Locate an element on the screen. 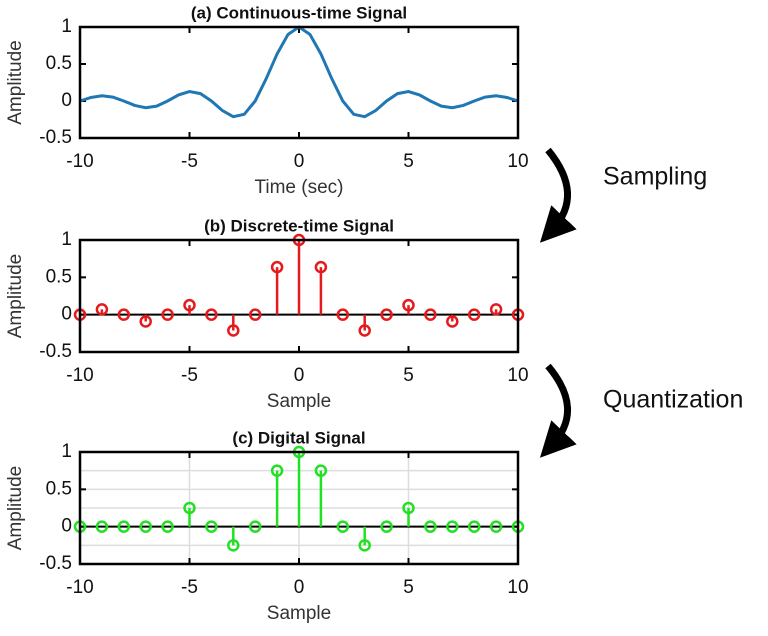  subplot-title: (c) Digital Signal is located at coordinates (298, 437).